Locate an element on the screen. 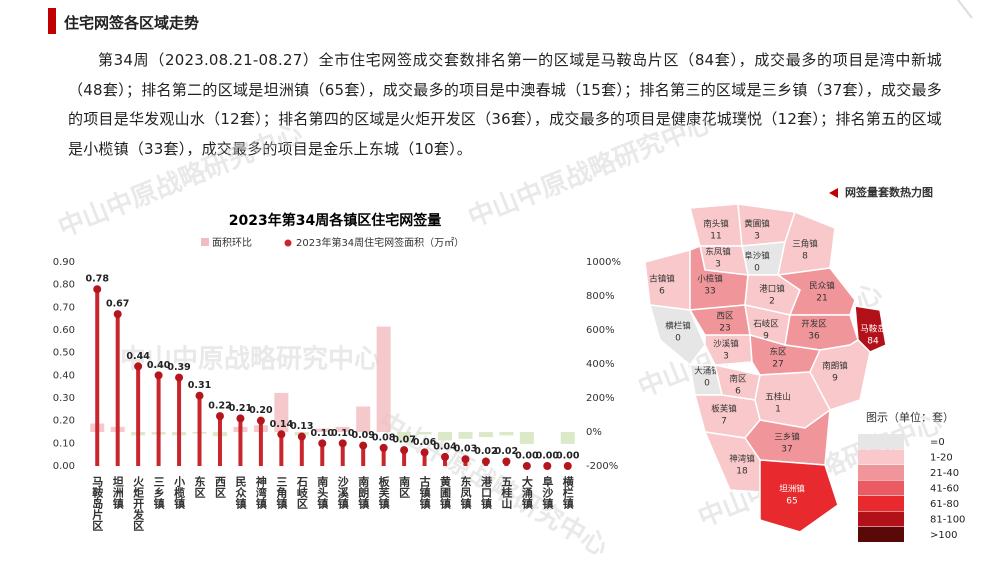 Image resolution: width=1004 pixels, height=565 pixels. legend-label: 面积环比 is located at coordinates (232, 243).